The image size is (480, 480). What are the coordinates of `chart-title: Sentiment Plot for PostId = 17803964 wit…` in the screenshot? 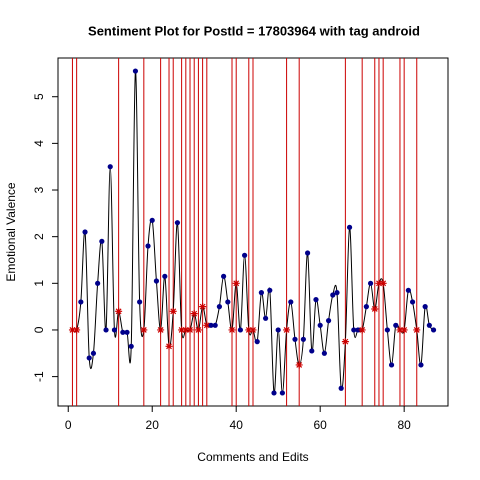 It's located at (254, 30).